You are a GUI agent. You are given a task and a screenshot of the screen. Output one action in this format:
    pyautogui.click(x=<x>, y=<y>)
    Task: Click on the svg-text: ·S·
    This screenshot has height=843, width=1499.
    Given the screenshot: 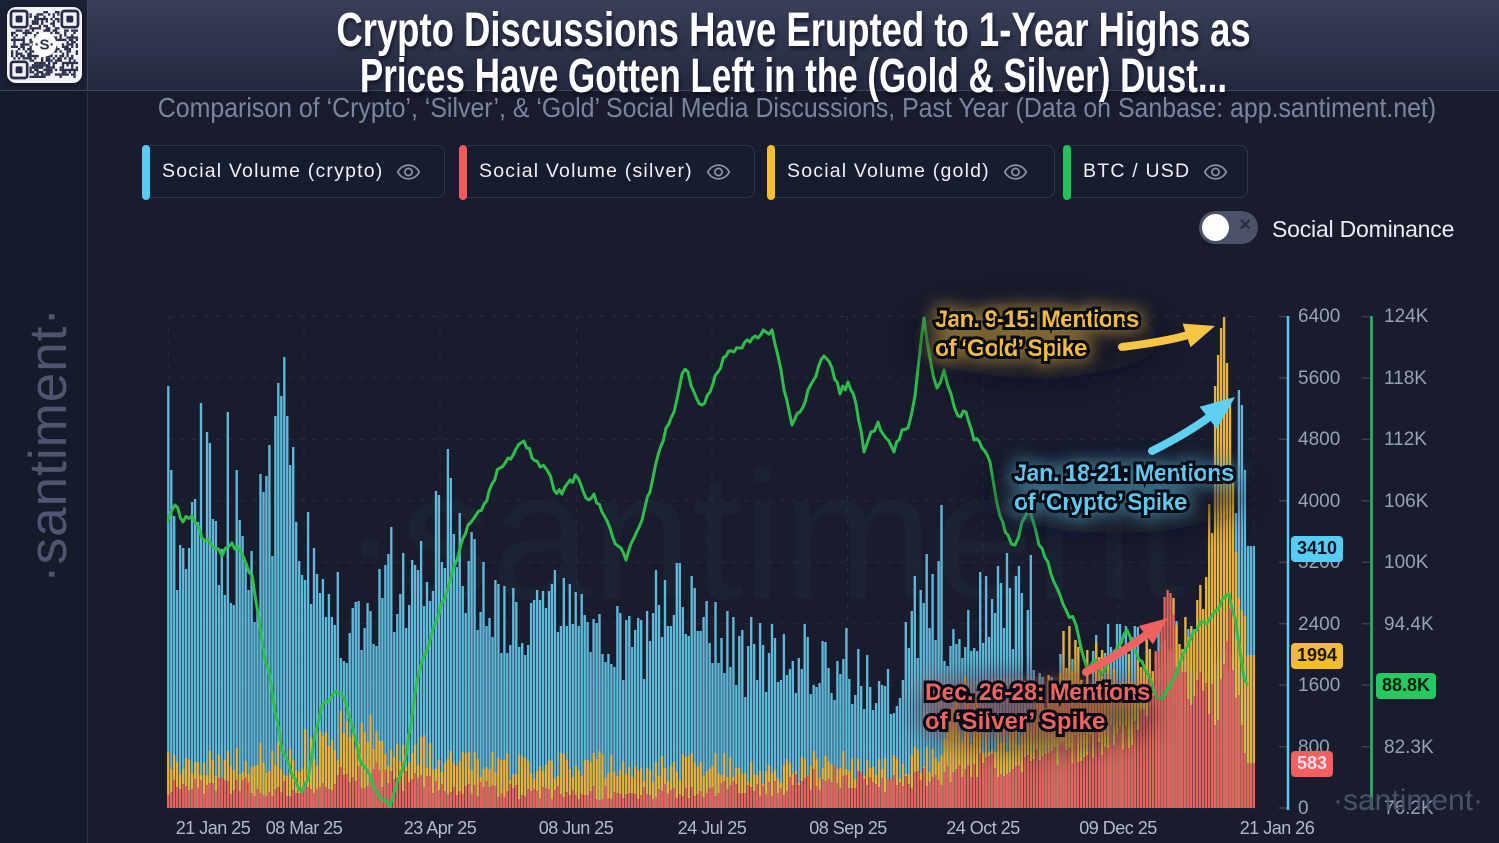 What is the action you would take?
    pyautogui.click(x=45, y=45)
    